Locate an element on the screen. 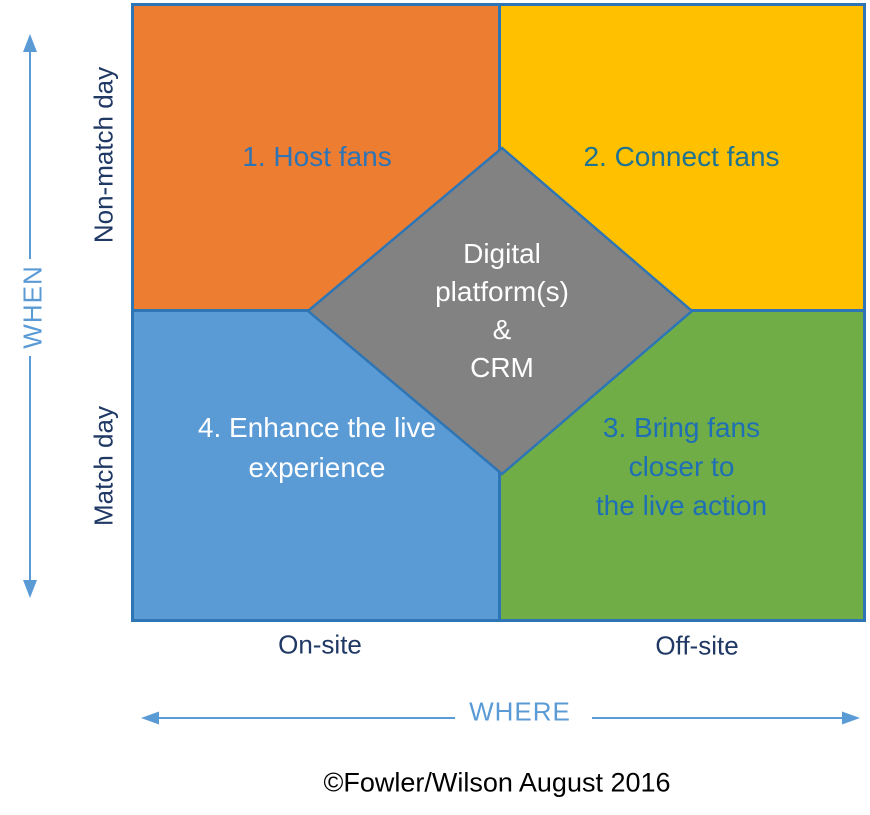 This screenshot has width=870, height=815. quadrant-4-label: 4. Enhance the live experience is located at coordinates (317, 447).